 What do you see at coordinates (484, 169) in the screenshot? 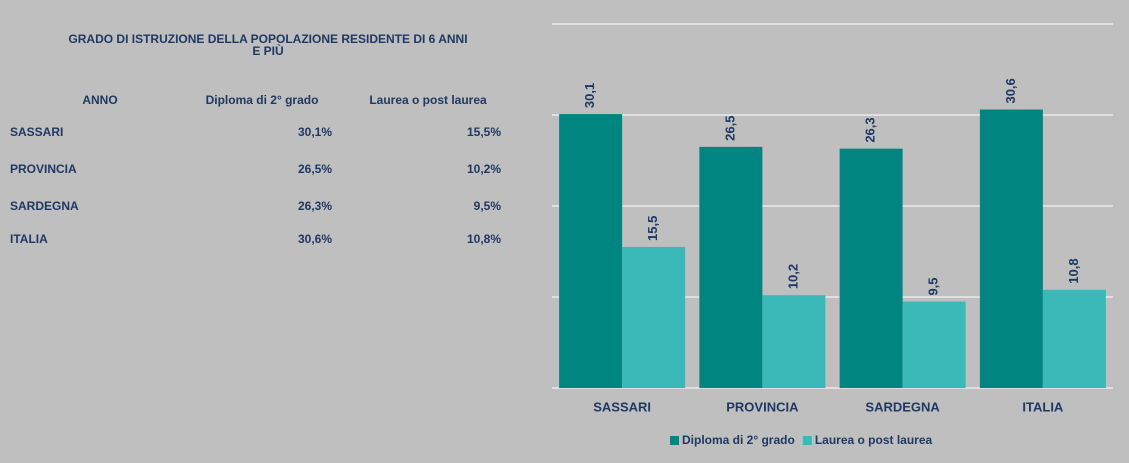
I see `table-cell: 10,2%` at bounding box center [484, 169].